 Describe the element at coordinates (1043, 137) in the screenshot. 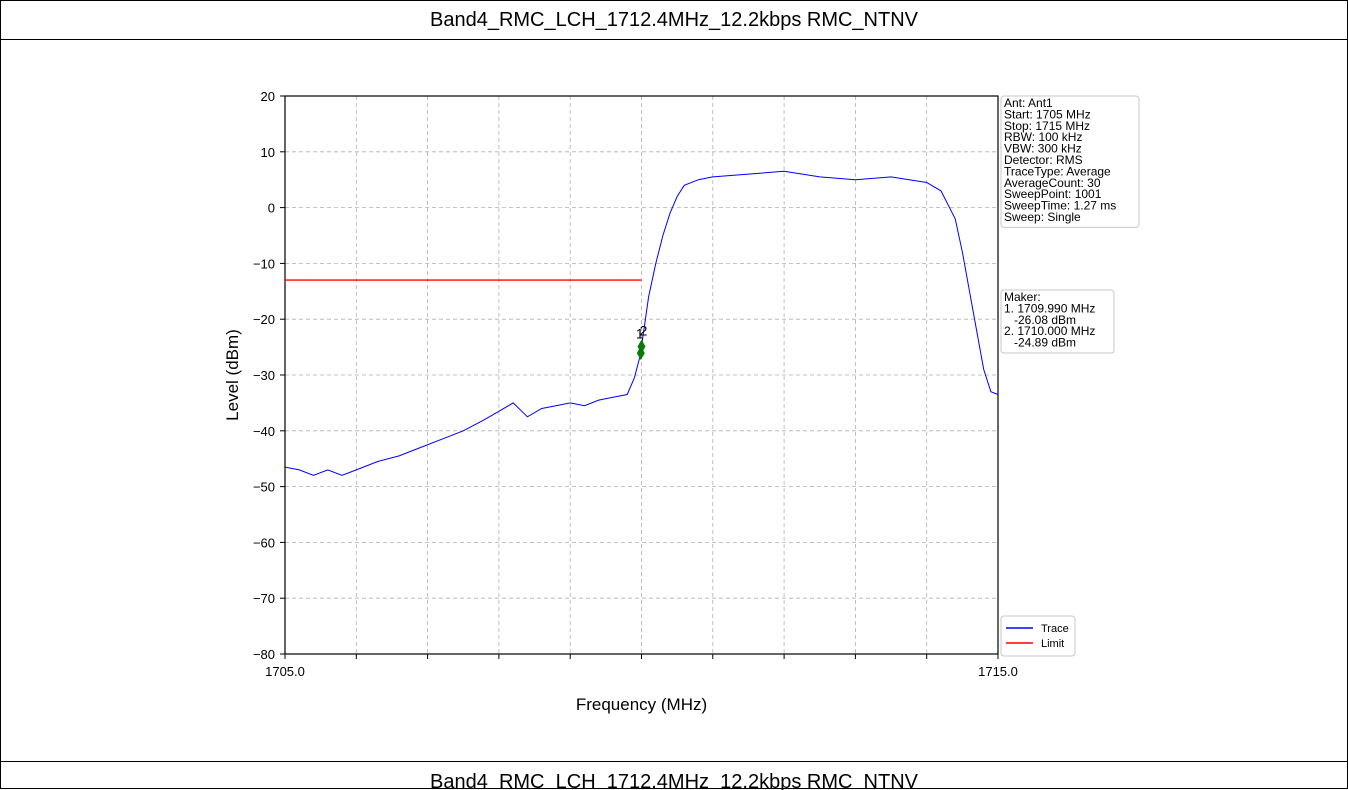

I see `info-box-line: RBW: 100 kHz` at that location.